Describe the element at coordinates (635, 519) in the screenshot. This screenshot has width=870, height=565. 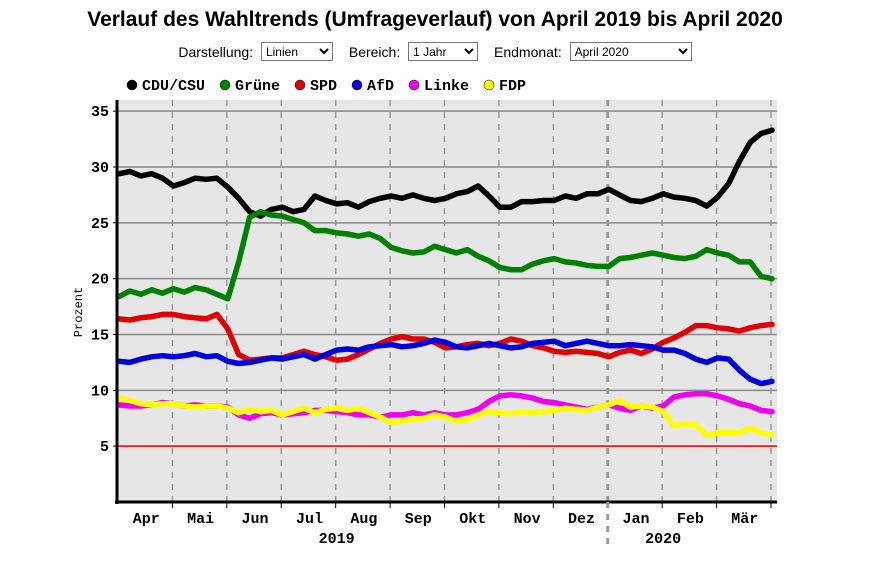
I see `x-tick-label: Jan` at that location.